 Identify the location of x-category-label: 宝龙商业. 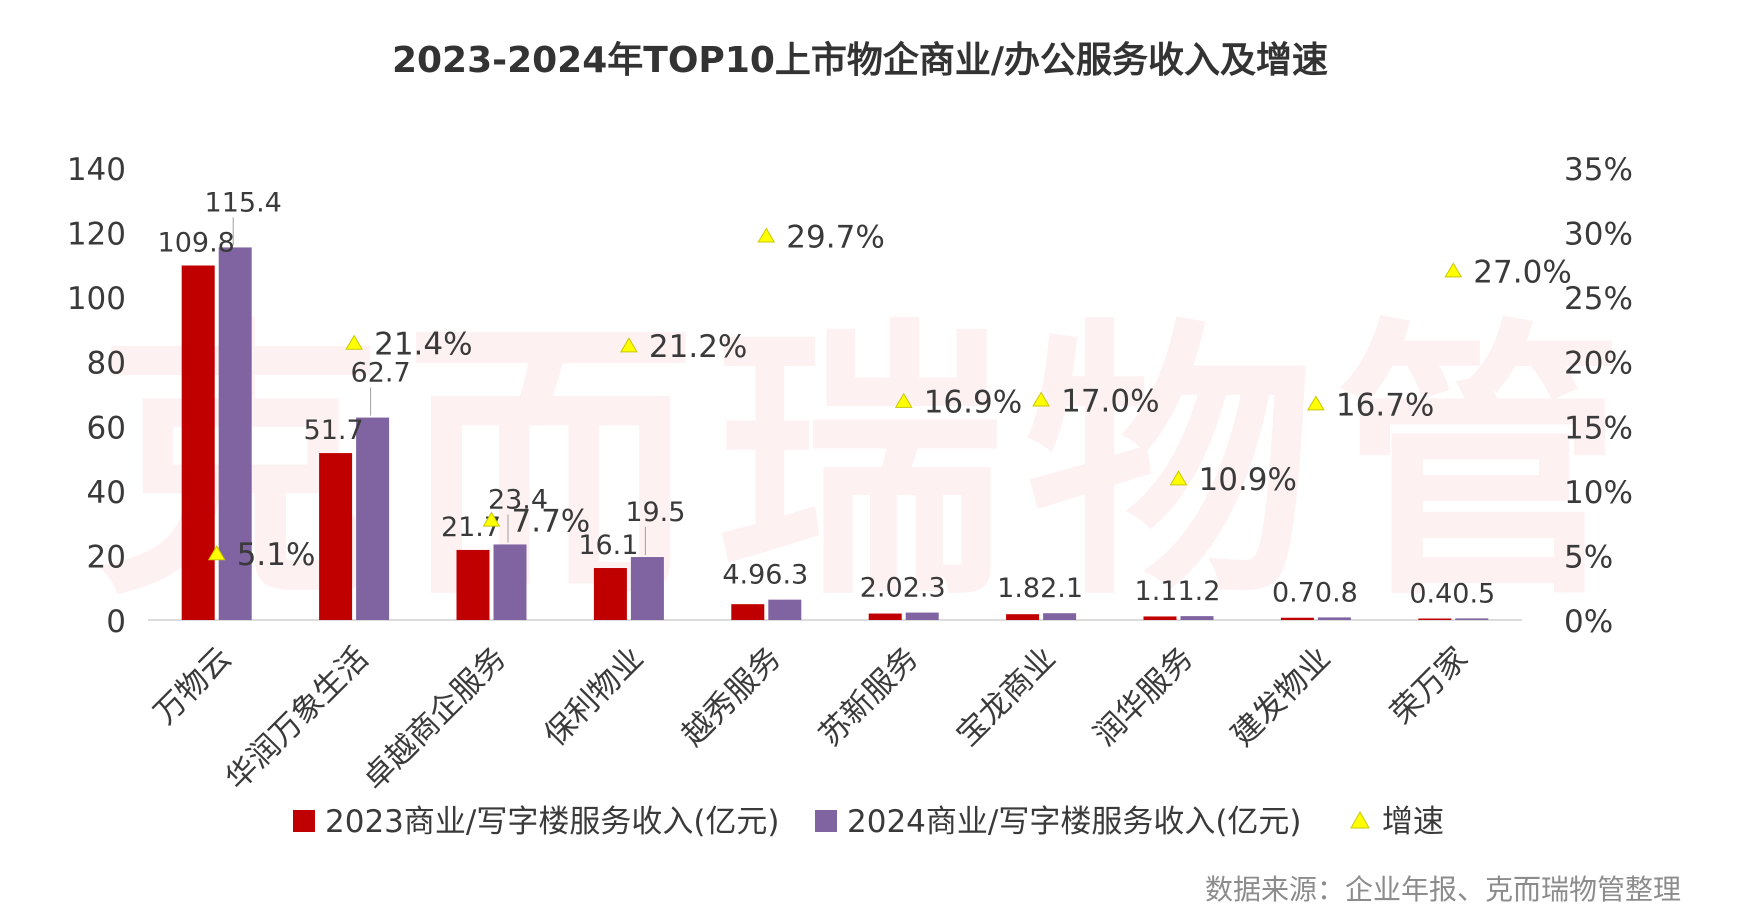
(1006, 696).